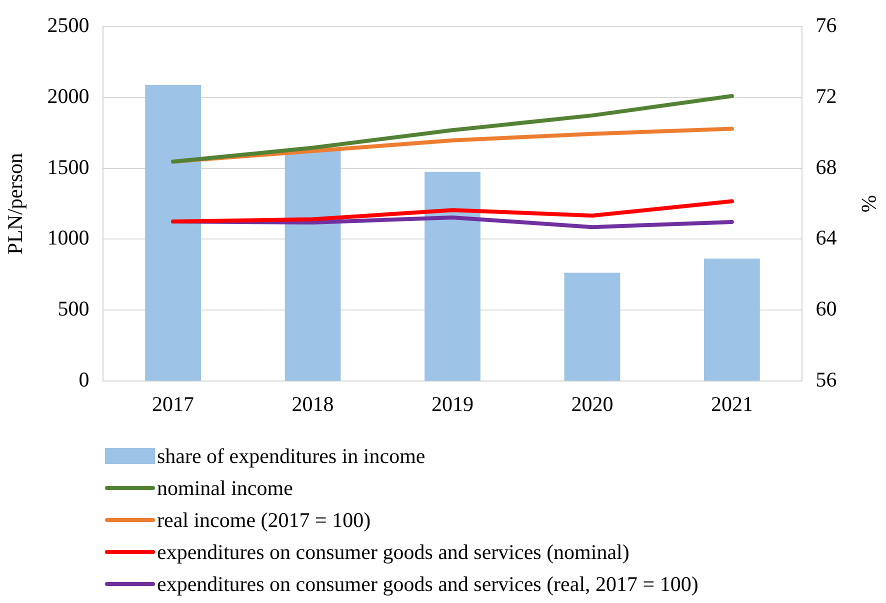 The image size is (886, 603). I want to click on y-tick-label: 2000, so click(68, 96).